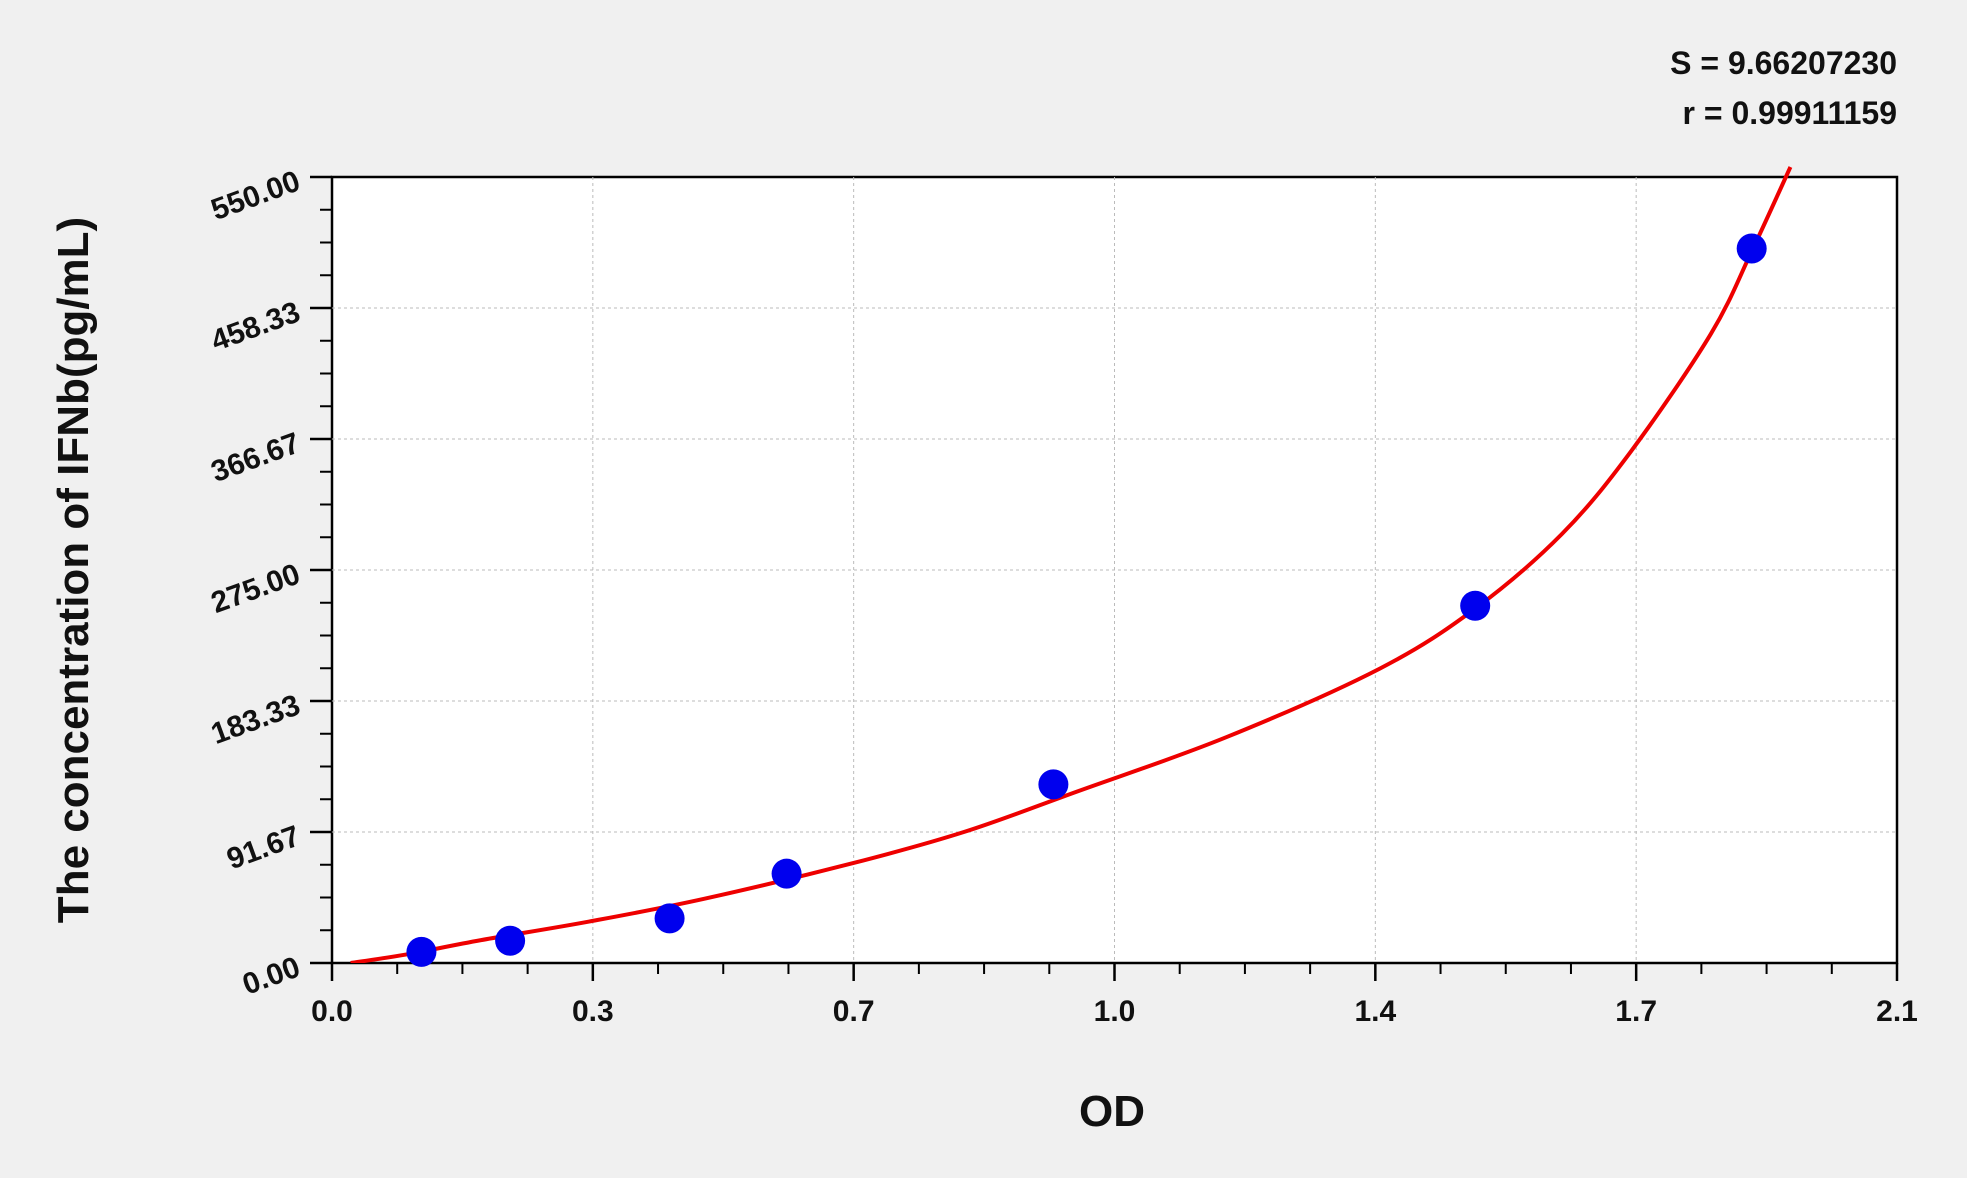 Image resolution: width=1967 pixels, height=1178 pixels. Describe the element at coordinates (256, 720) in the screenshot. I see `y-tick-label: 183.33` at that location.